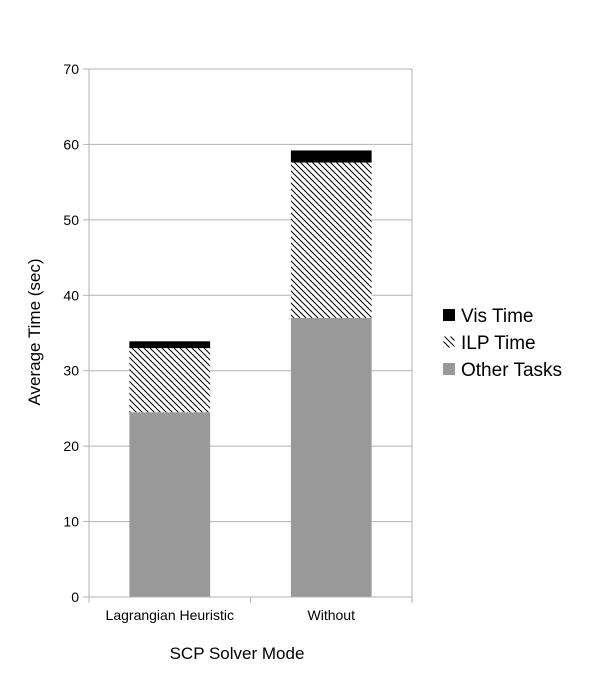 This screenshot has height=685, width=593. What do you see at coordinates (511, 370) in the screenshot?
I see `legend-label: Other Tasks` at bounding box center [511, 370].